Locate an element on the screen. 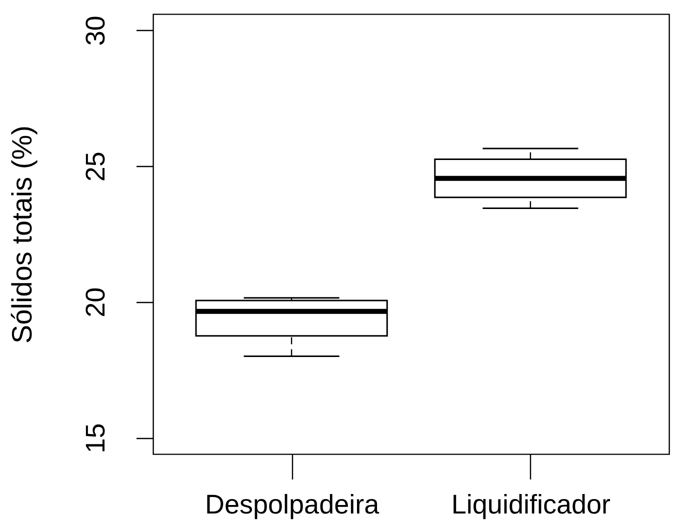  x-tick-label: Despolpadeira is located at coordinates (292, 505).